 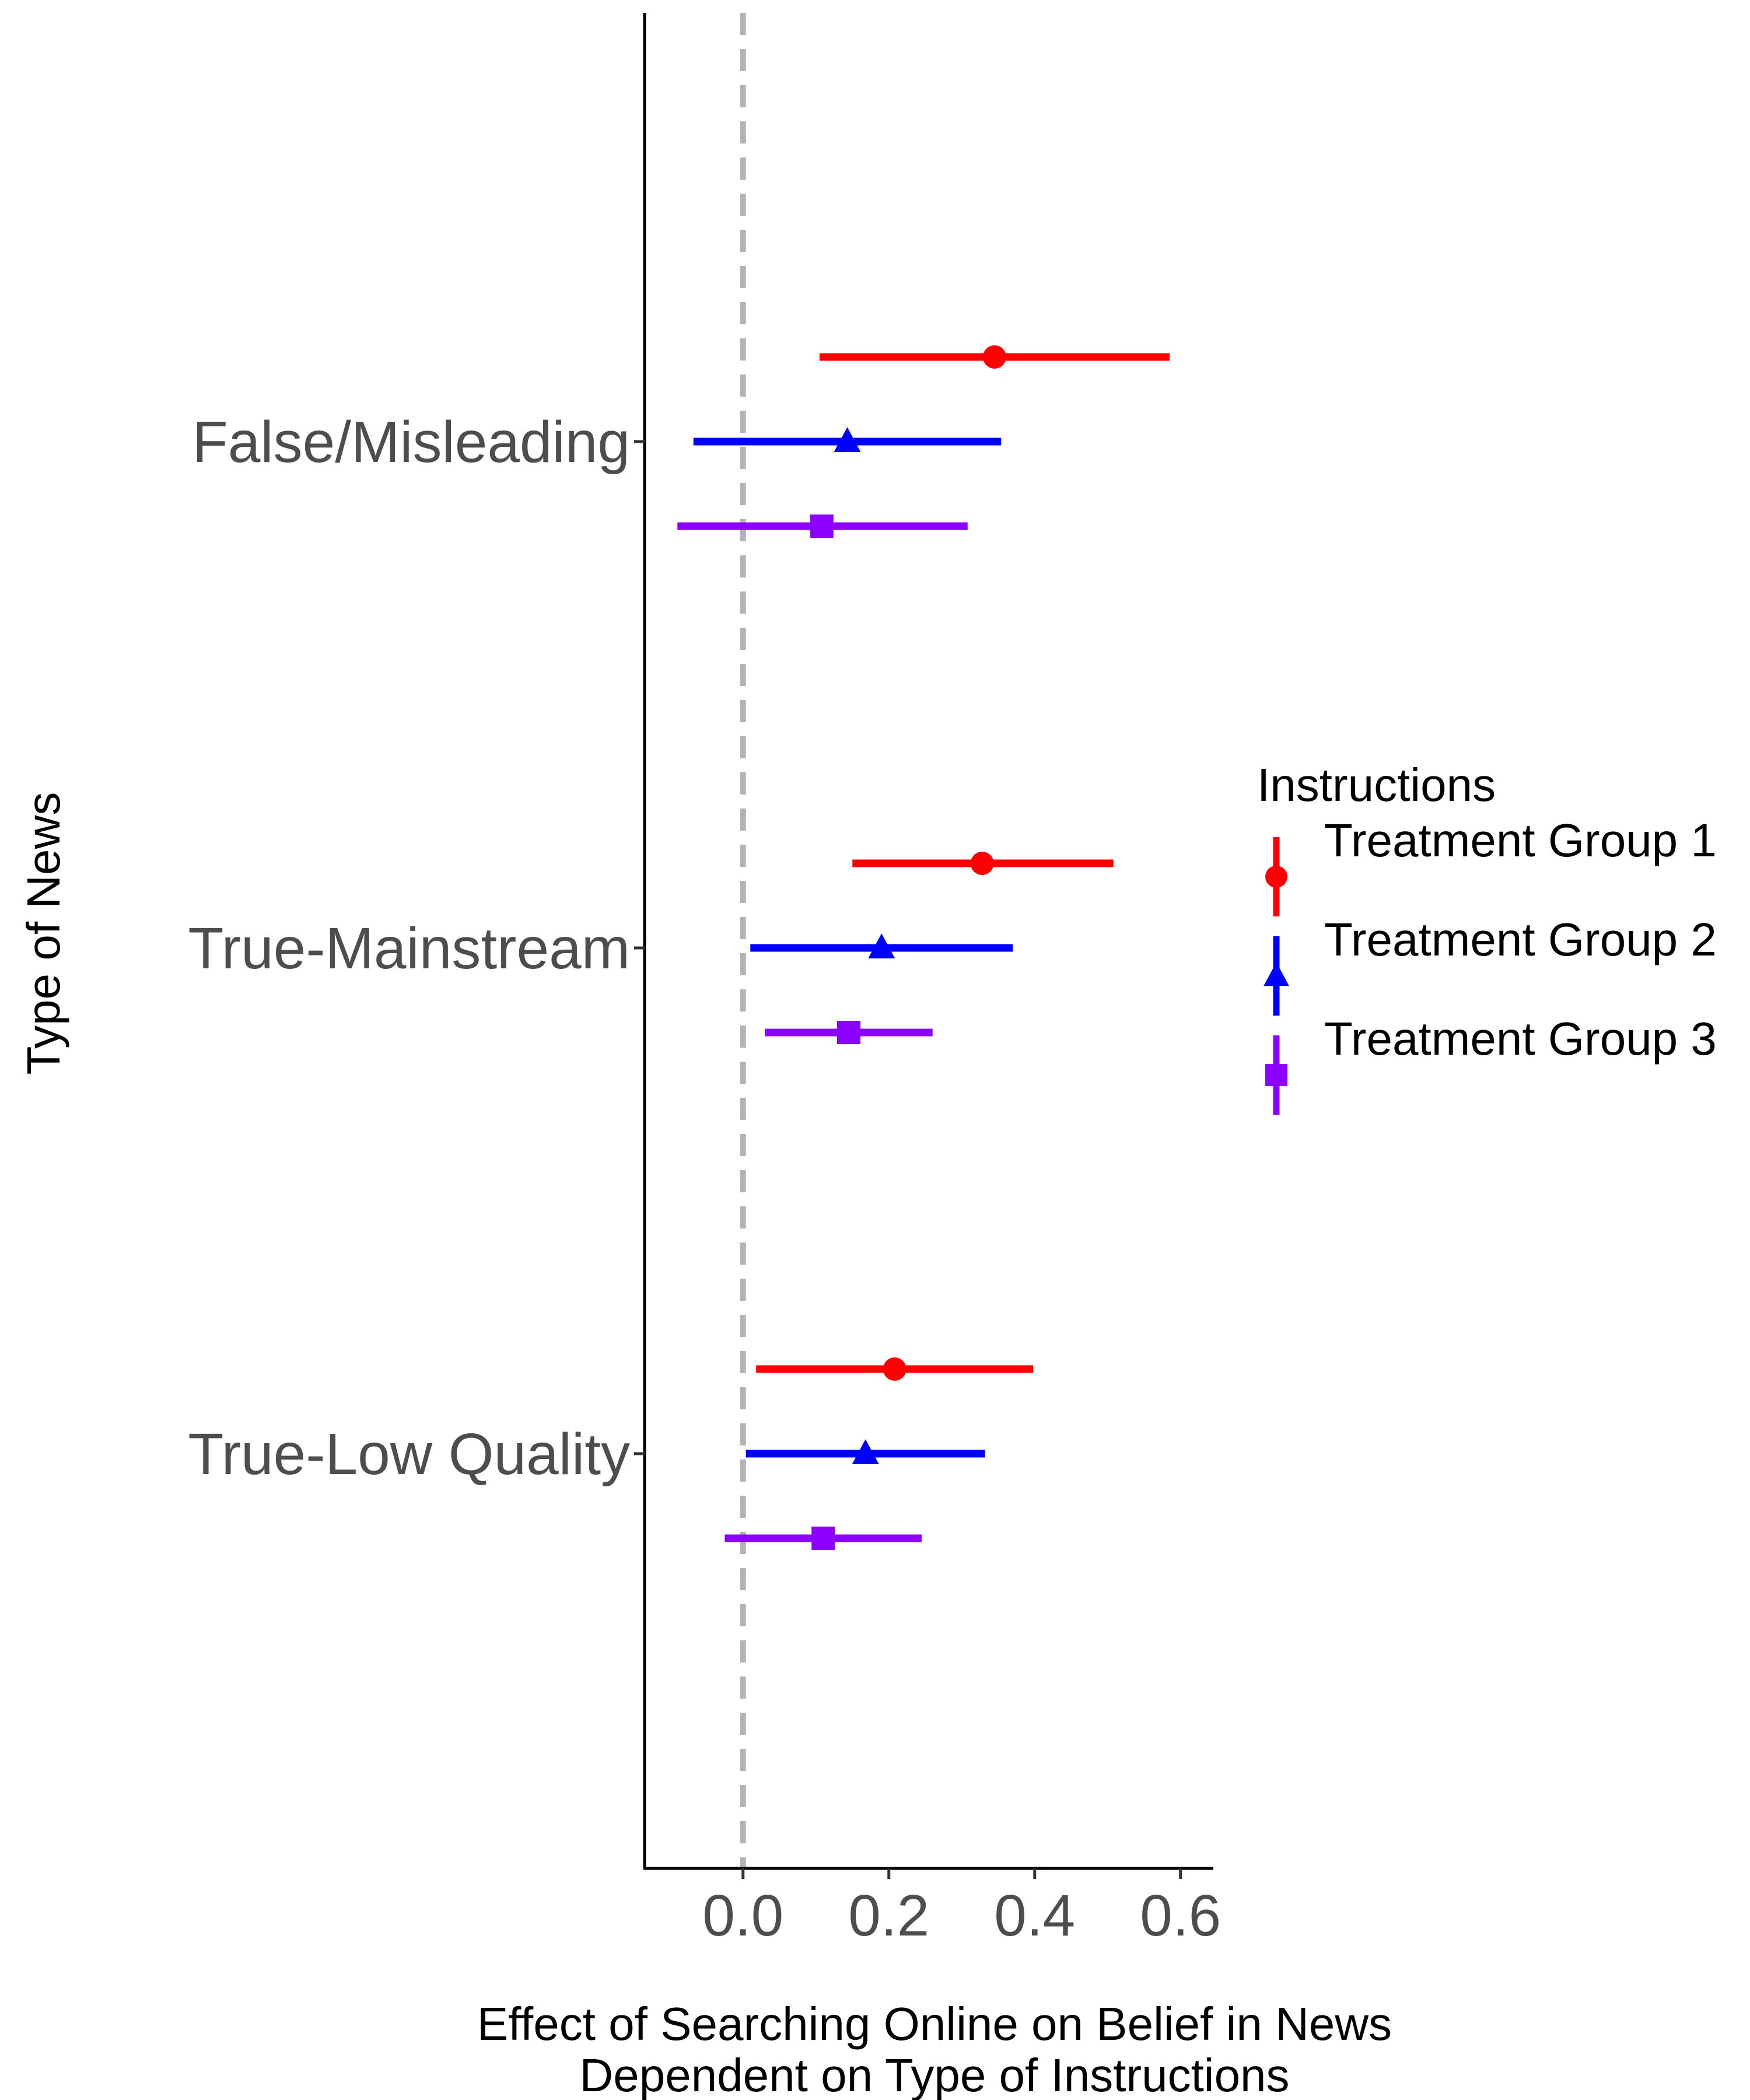 What do you see at coordinates (1377, 785) in the screenshot?
I see `legend-title: Instructions` at bounding box center [1377, 785].